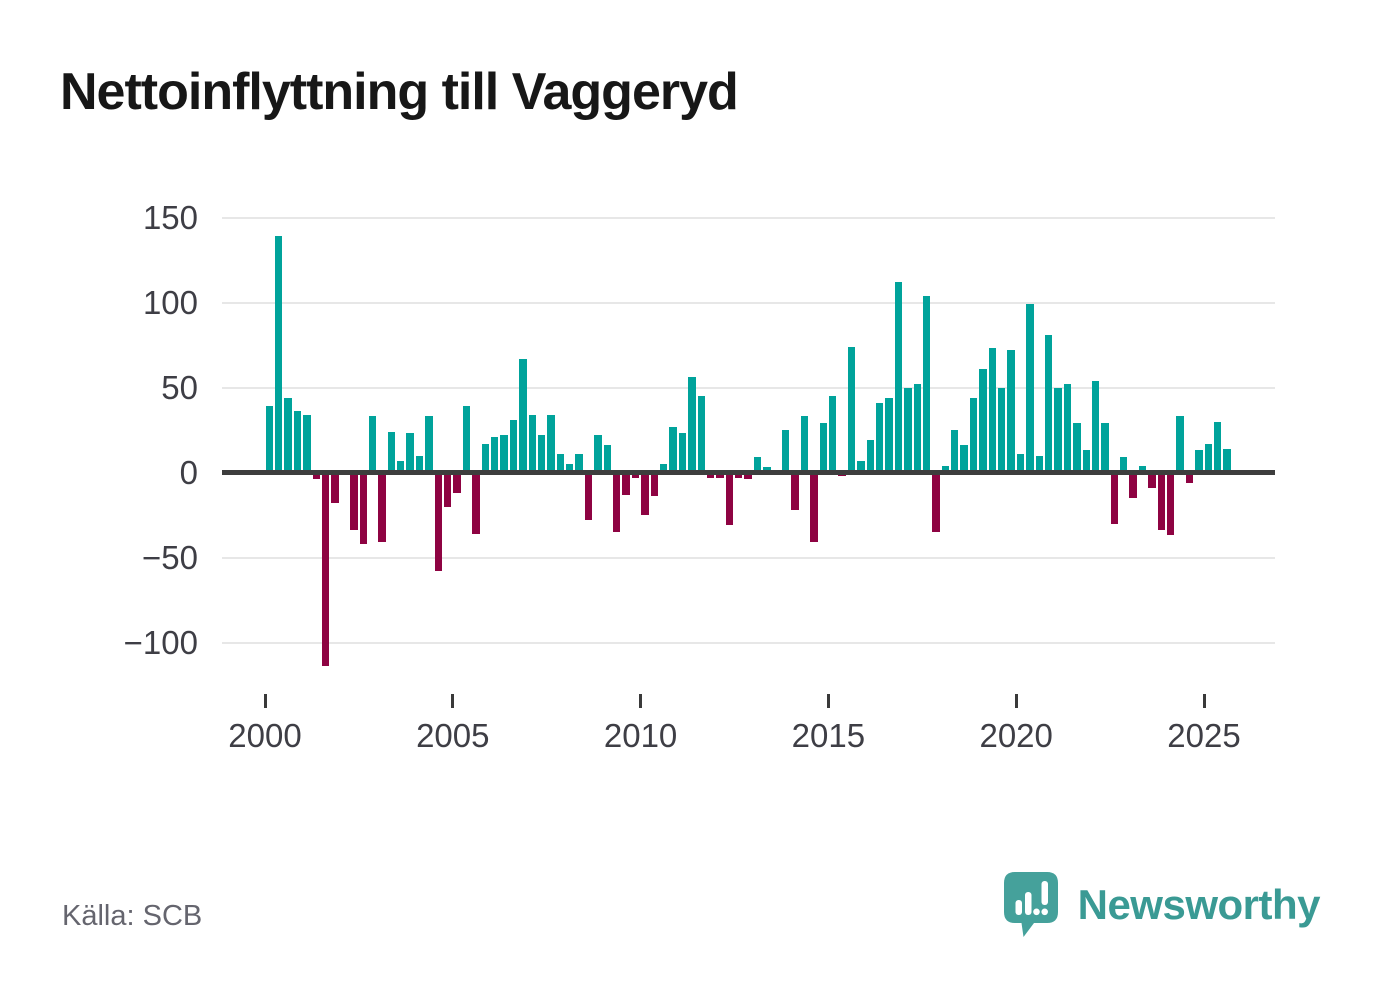 This screenshot has width=1382, height=999. Describe the element at coordinates (673, 449) in the screenshot. I see `bar-2010-q4` at that location.